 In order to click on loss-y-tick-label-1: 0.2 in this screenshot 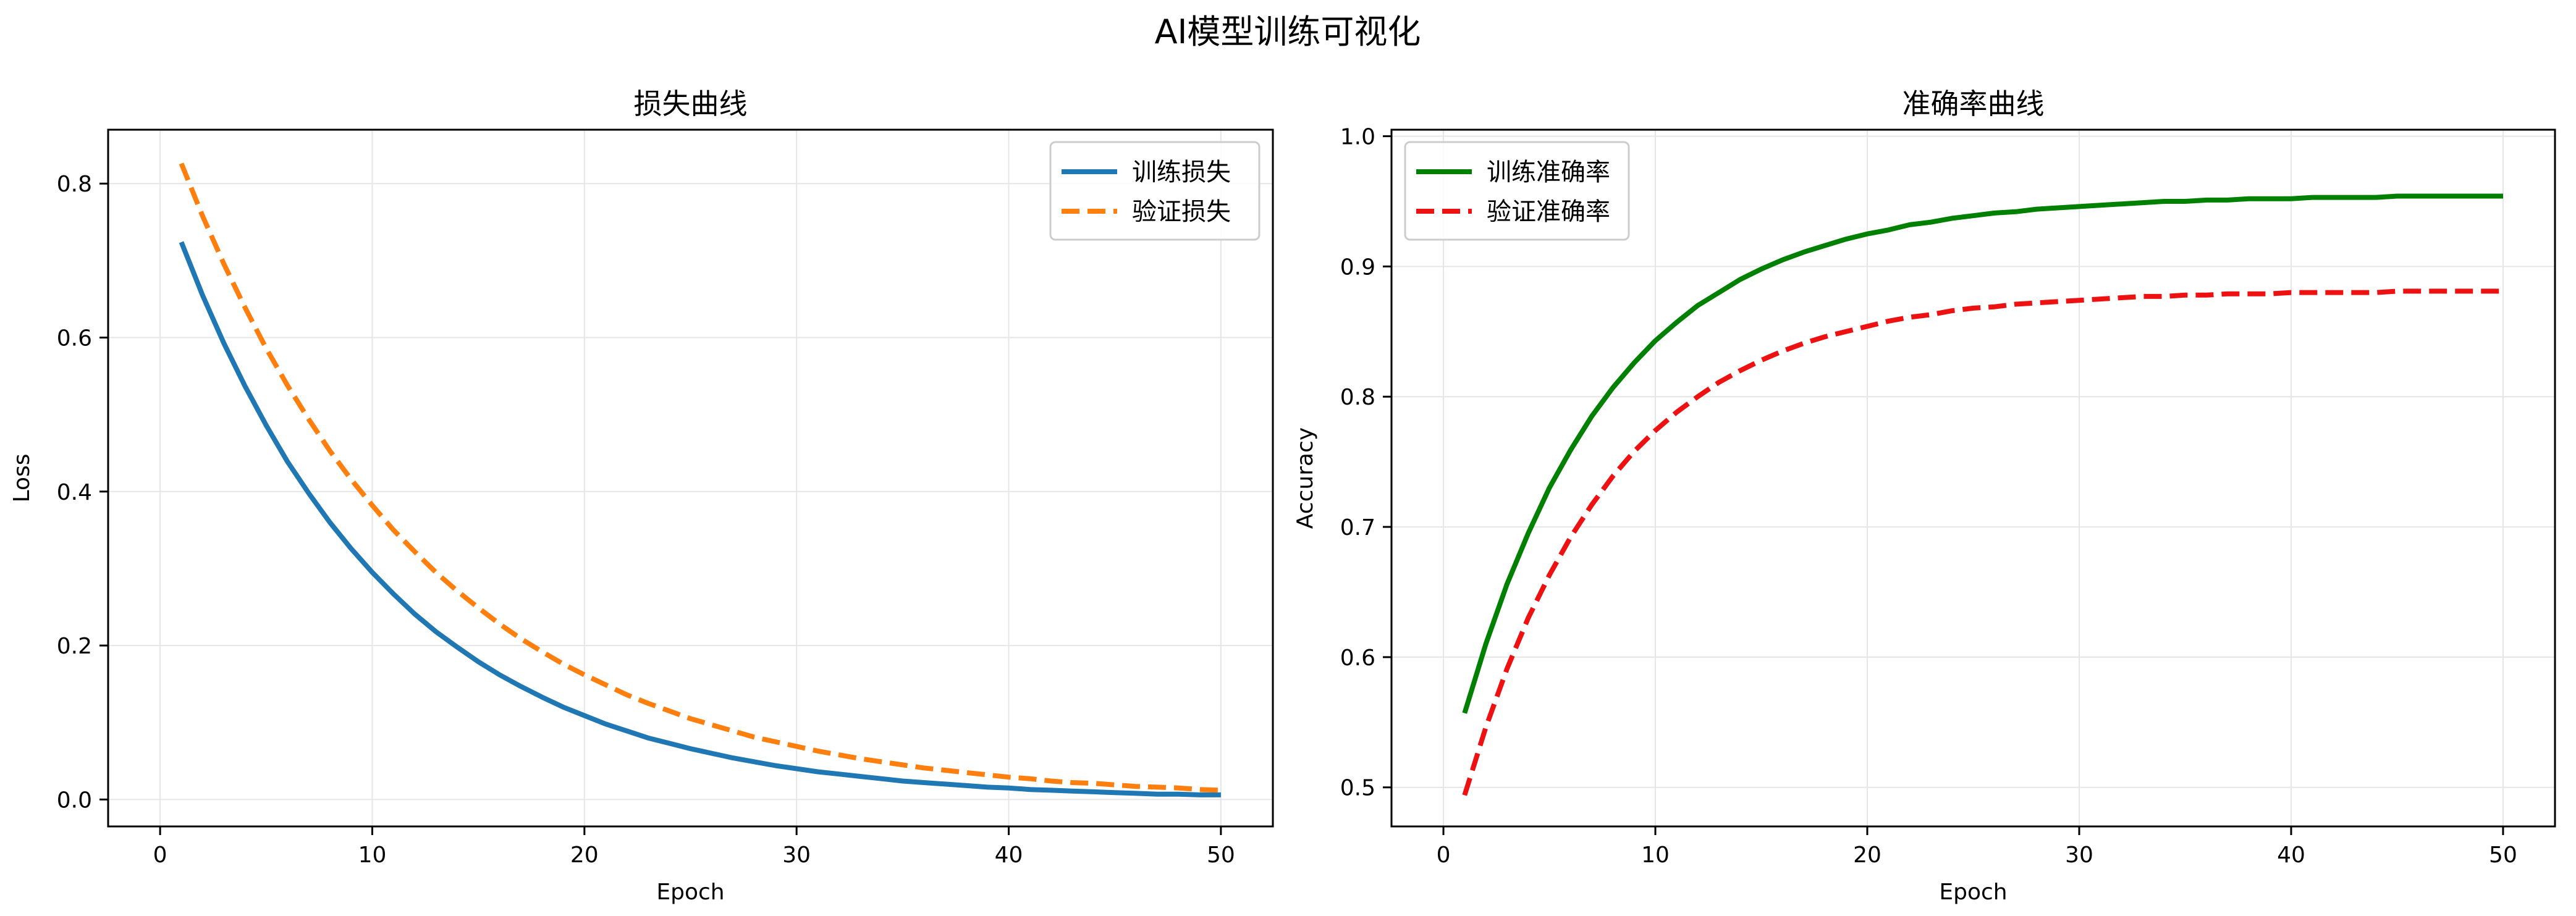, I will do `click(74, 646)`.